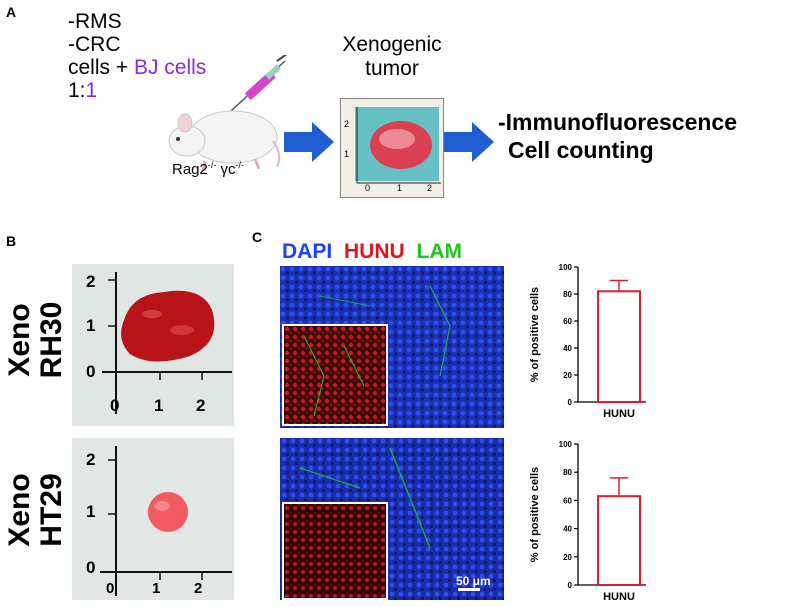 Image resolution: width=788 pixels, height=607 pixels. I want to click on ruler-a-x2: 2, so click(430, 188).